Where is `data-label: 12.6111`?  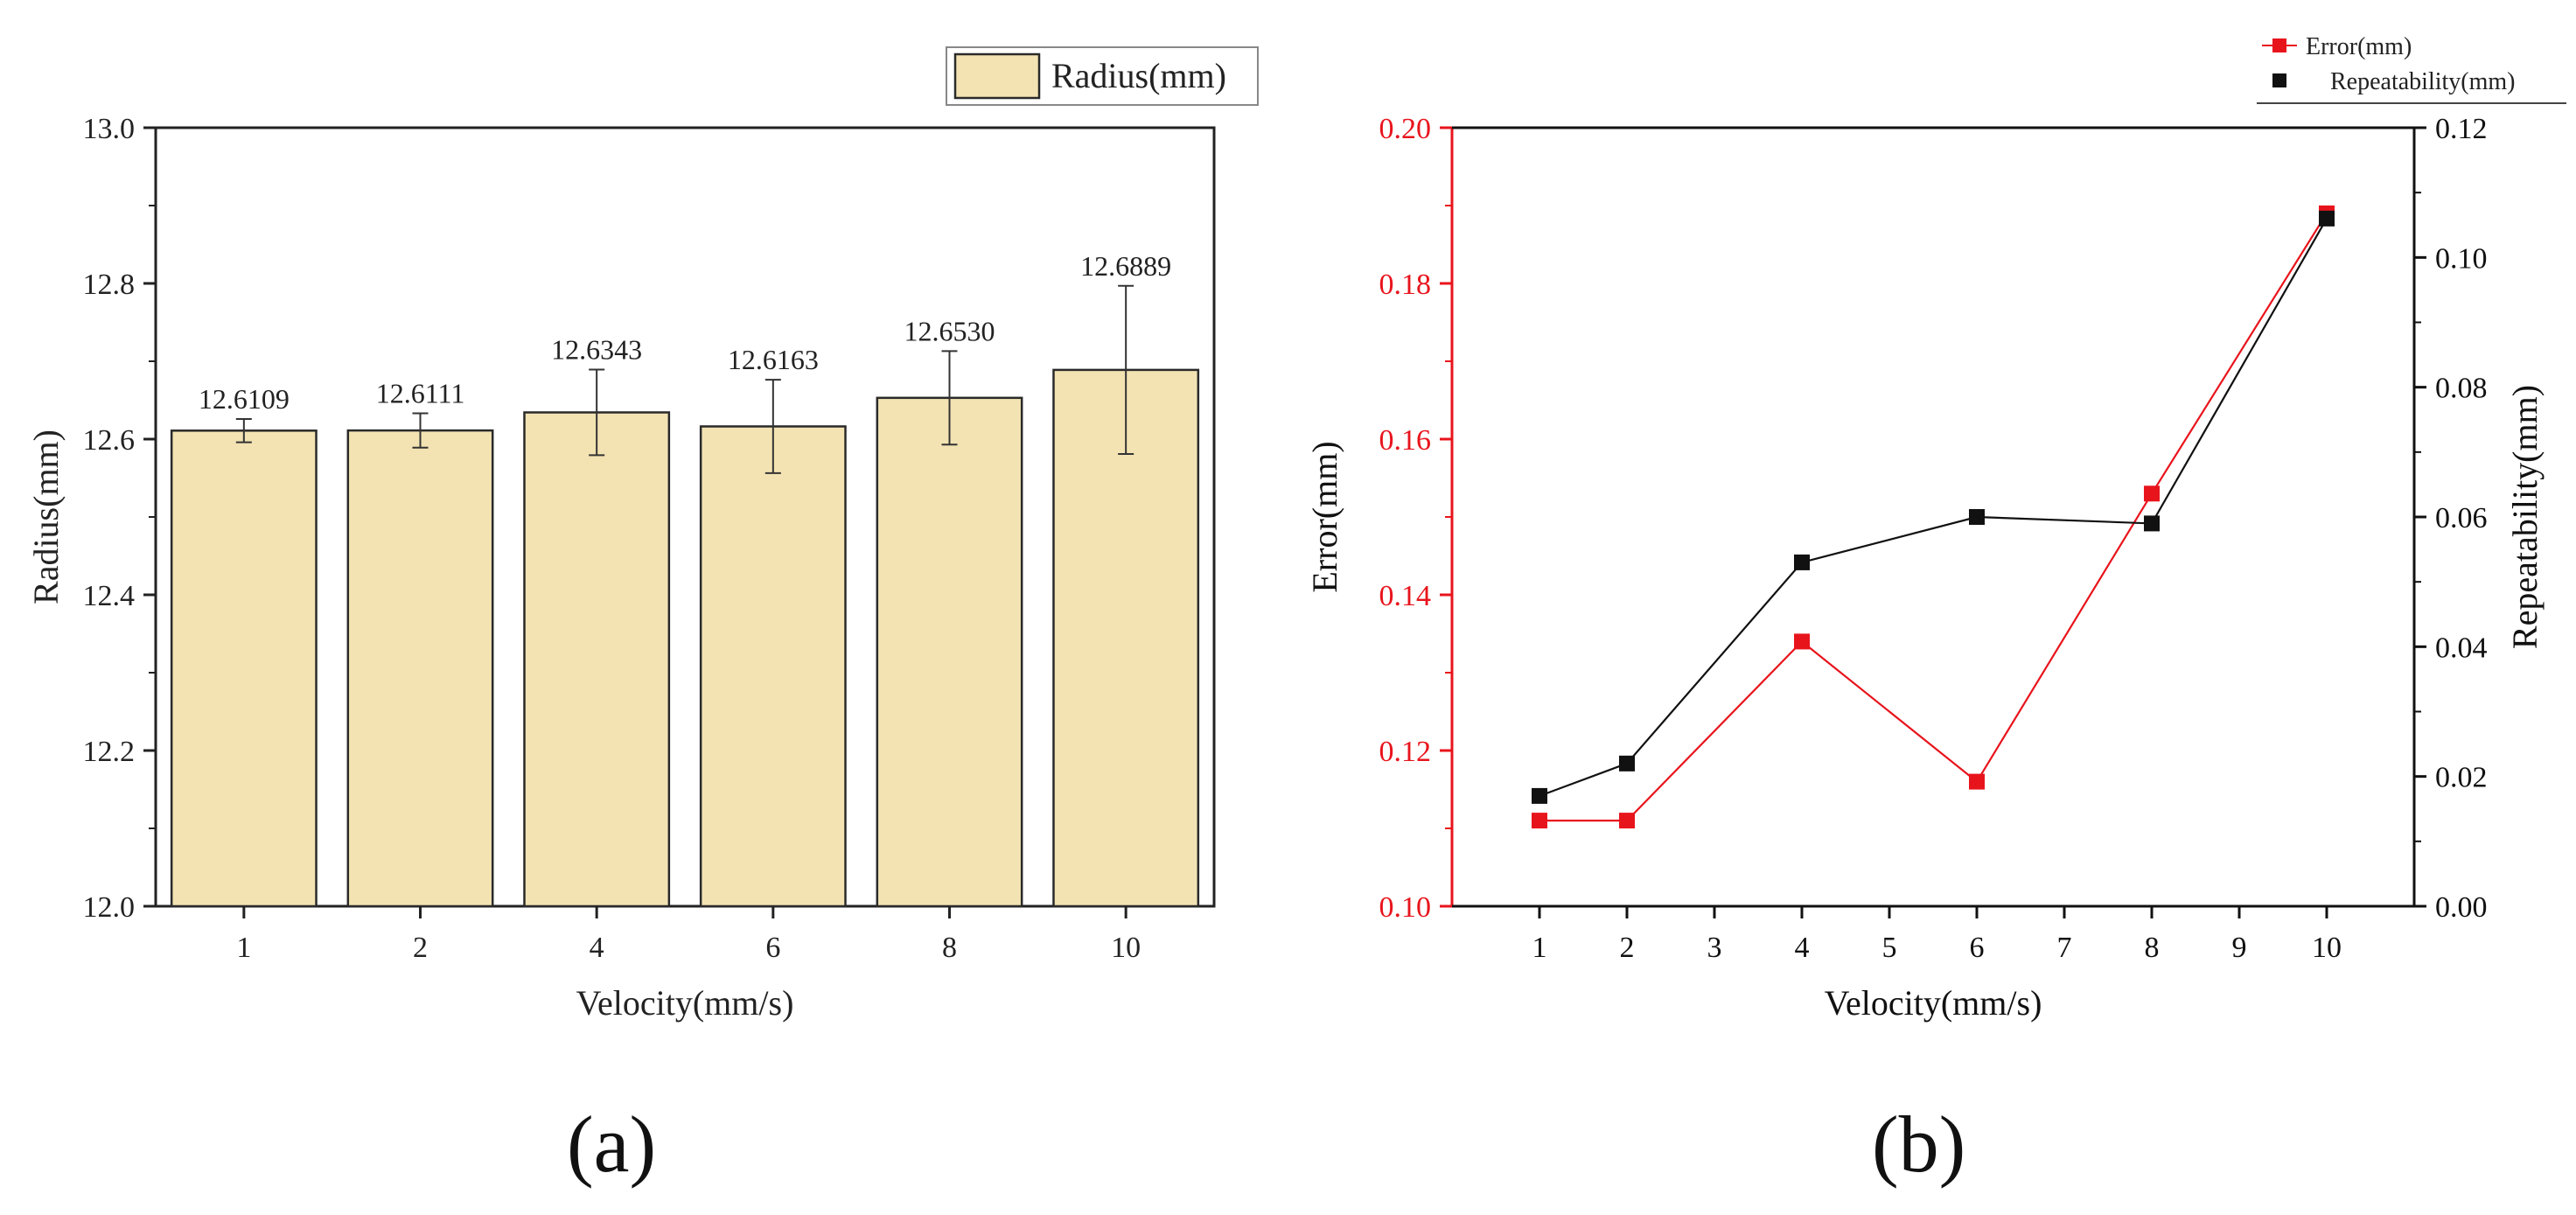
data-label: 12.6111 is located at coordinates (420, 393).